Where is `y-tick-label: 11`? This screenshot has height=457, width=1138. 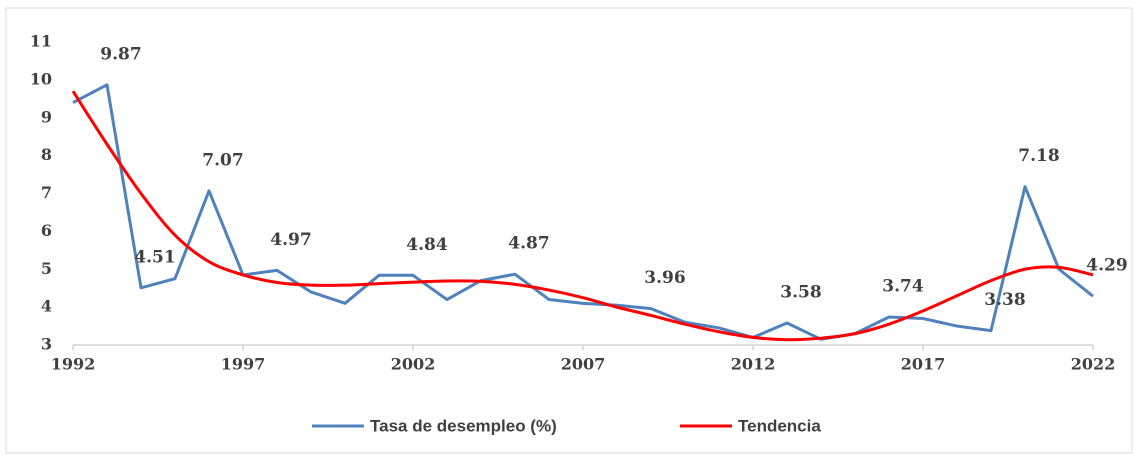
y-tick-label: 11 is located at coordinates (41, 41).